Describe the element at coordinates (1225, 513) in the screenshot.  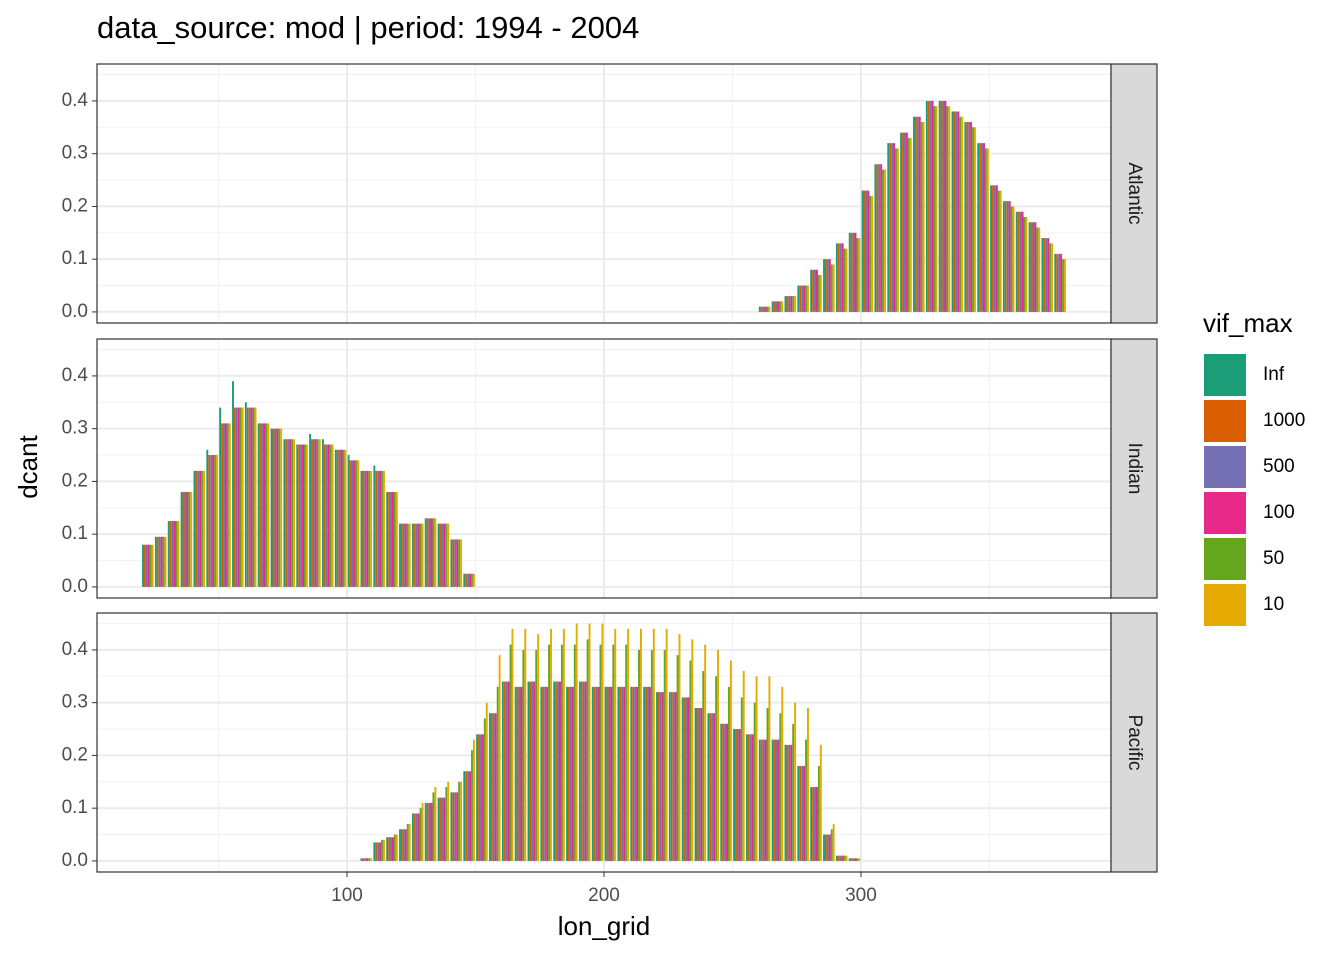
I see `legend-swatch` at that location.